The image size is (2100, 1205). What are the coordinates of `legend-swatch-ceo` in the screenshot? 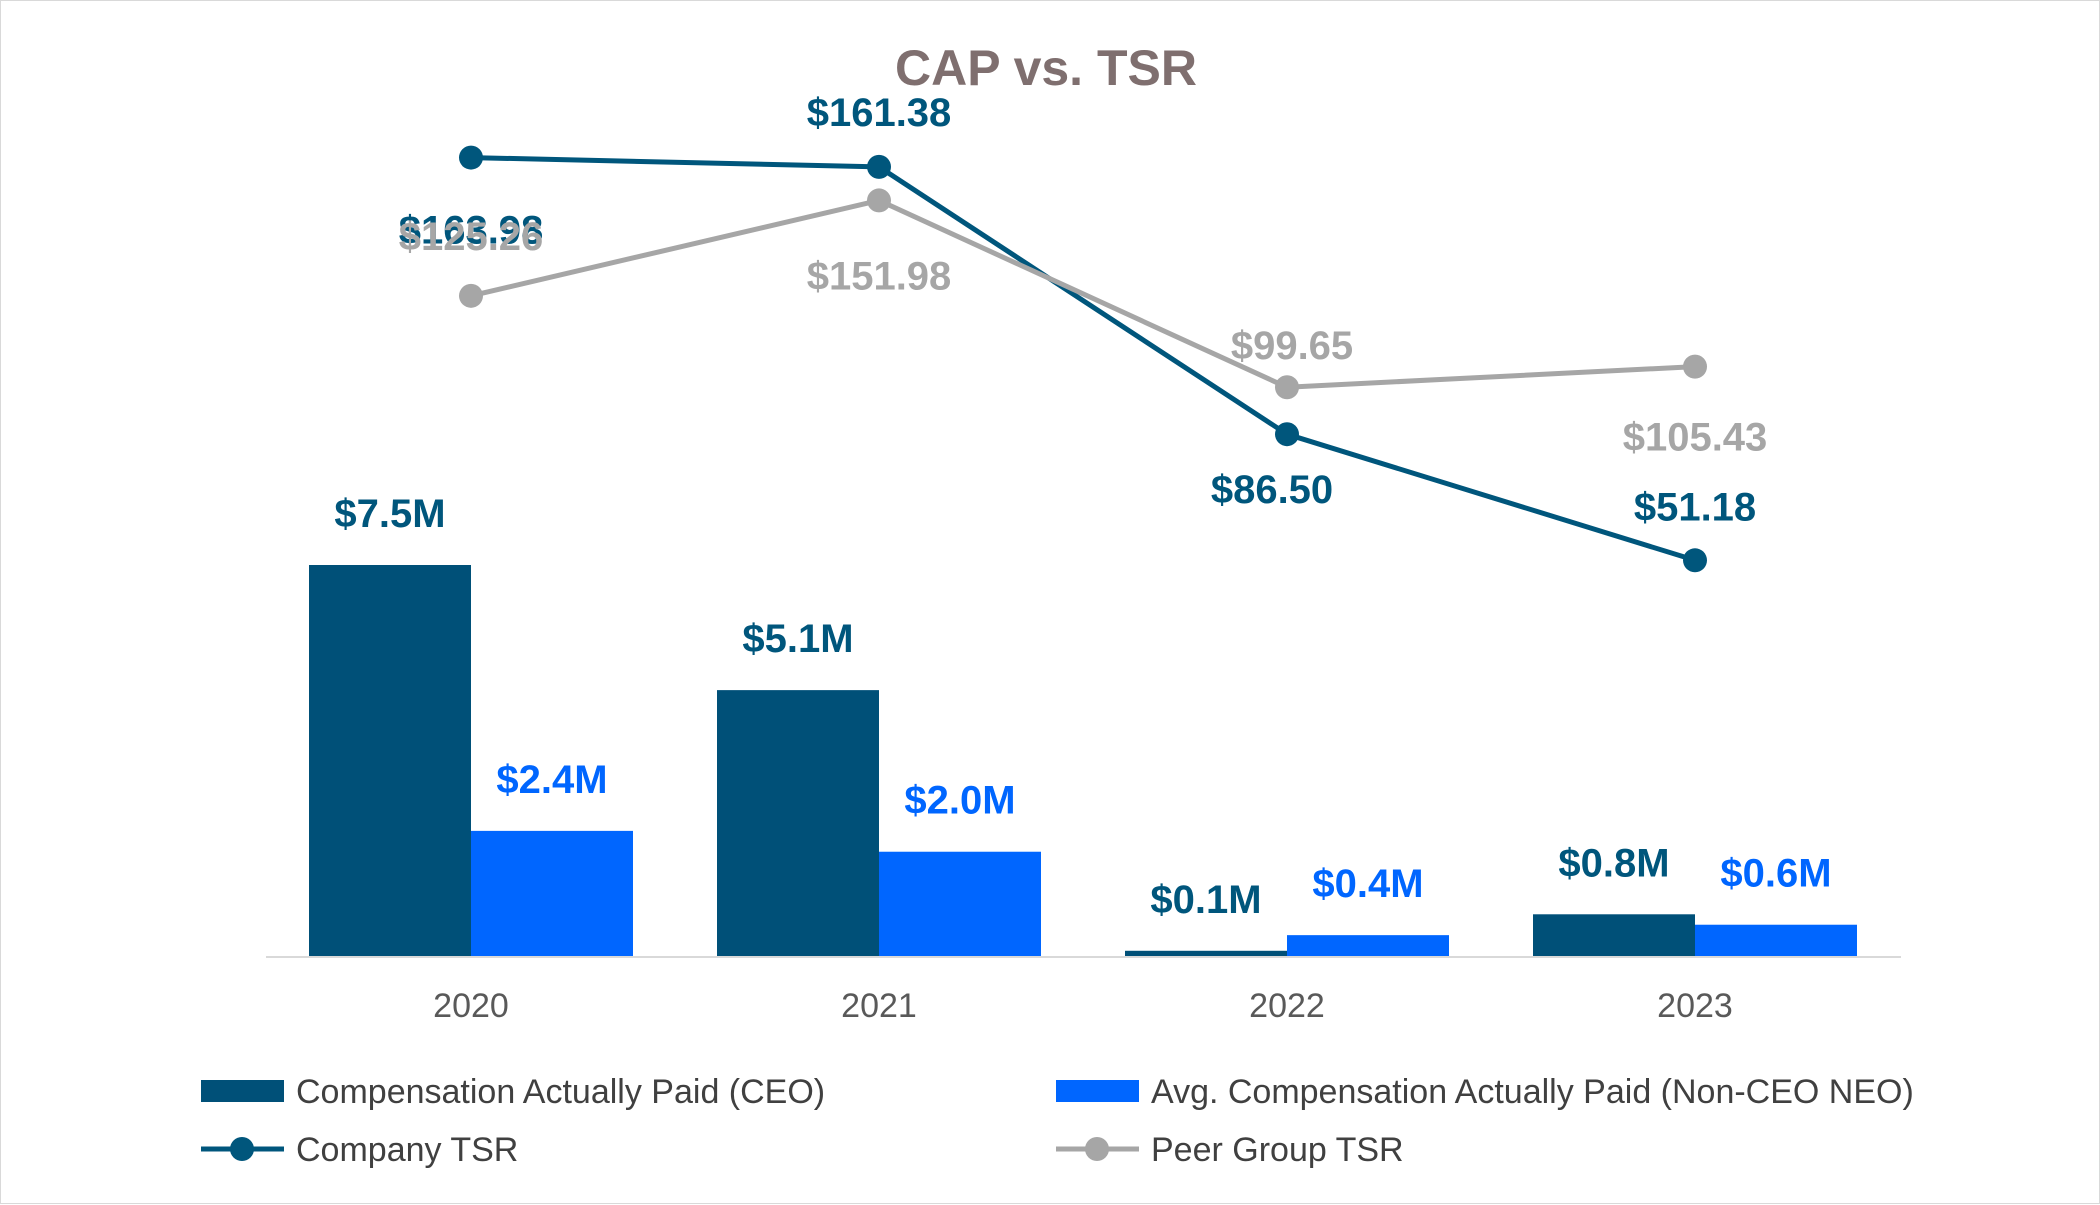 It's located at (242, 1091).